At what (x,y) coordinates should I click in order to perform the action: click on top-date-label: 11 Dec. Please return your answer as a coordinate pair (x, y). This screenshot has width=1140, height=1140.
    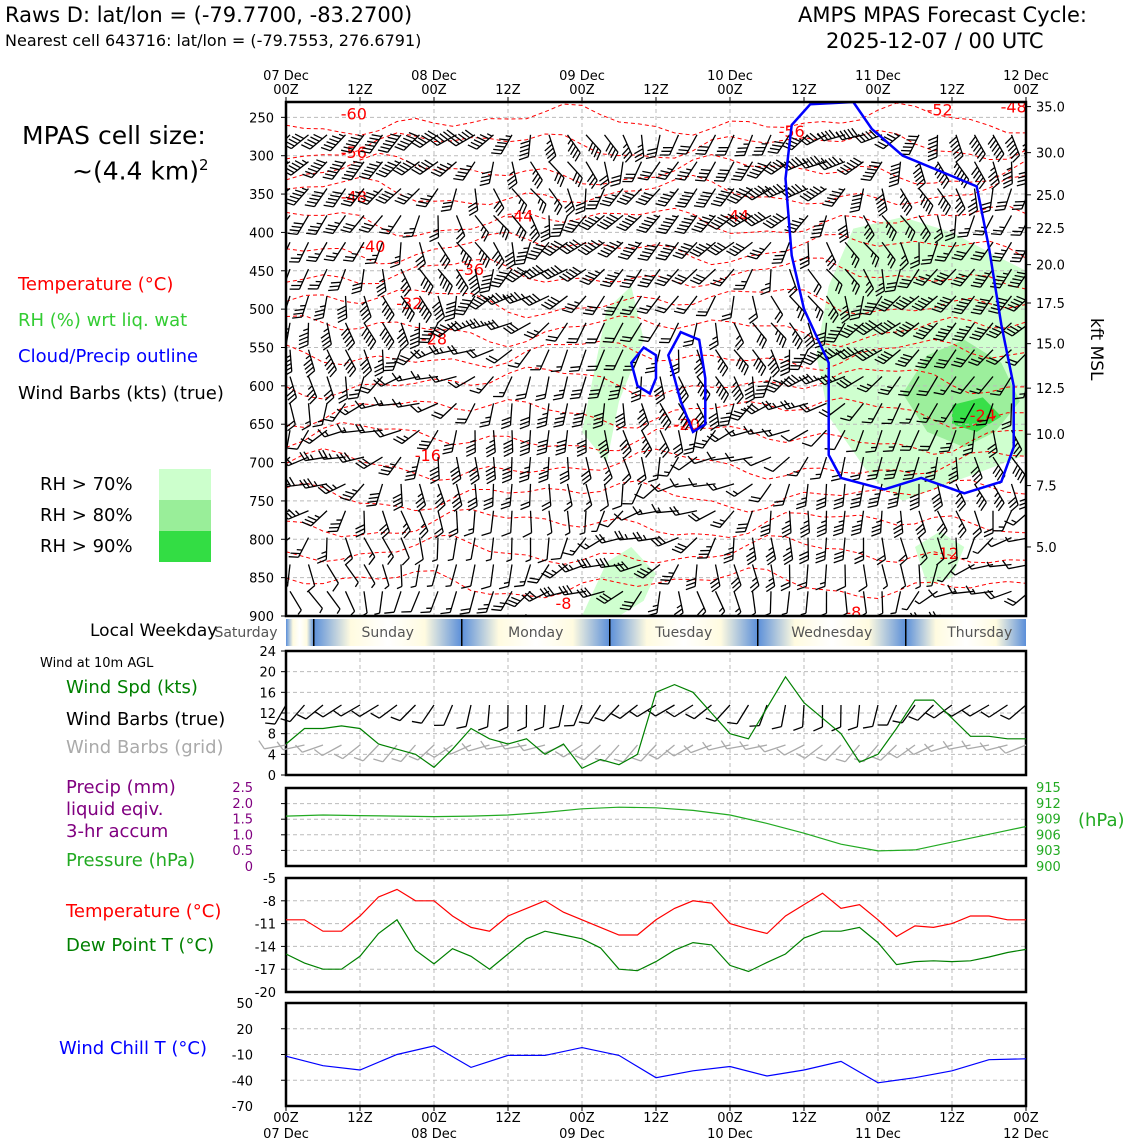
    Looking at the image, I should click on (878, 76).